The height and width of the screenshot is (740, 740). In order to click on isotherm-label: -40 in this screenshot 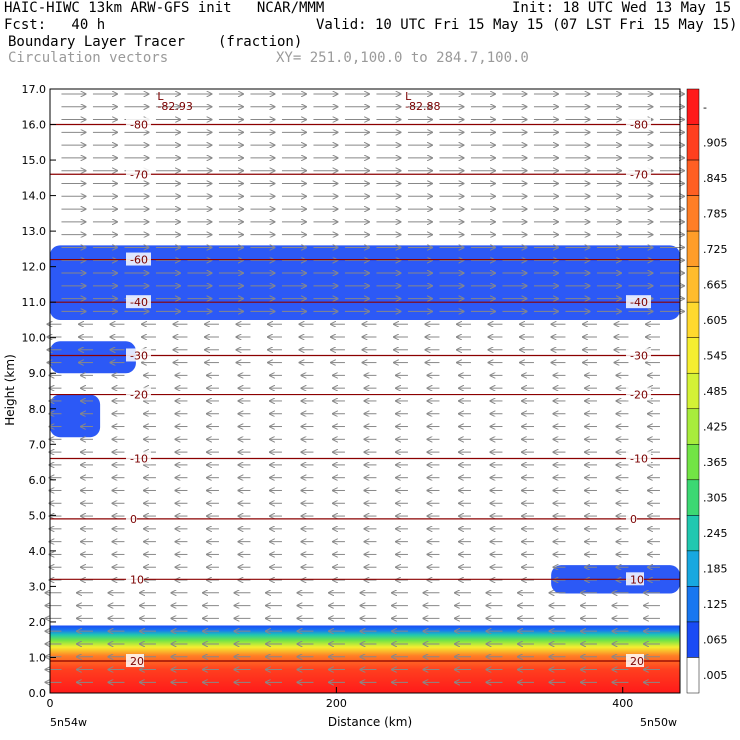, I will do `click(139, 302)`.